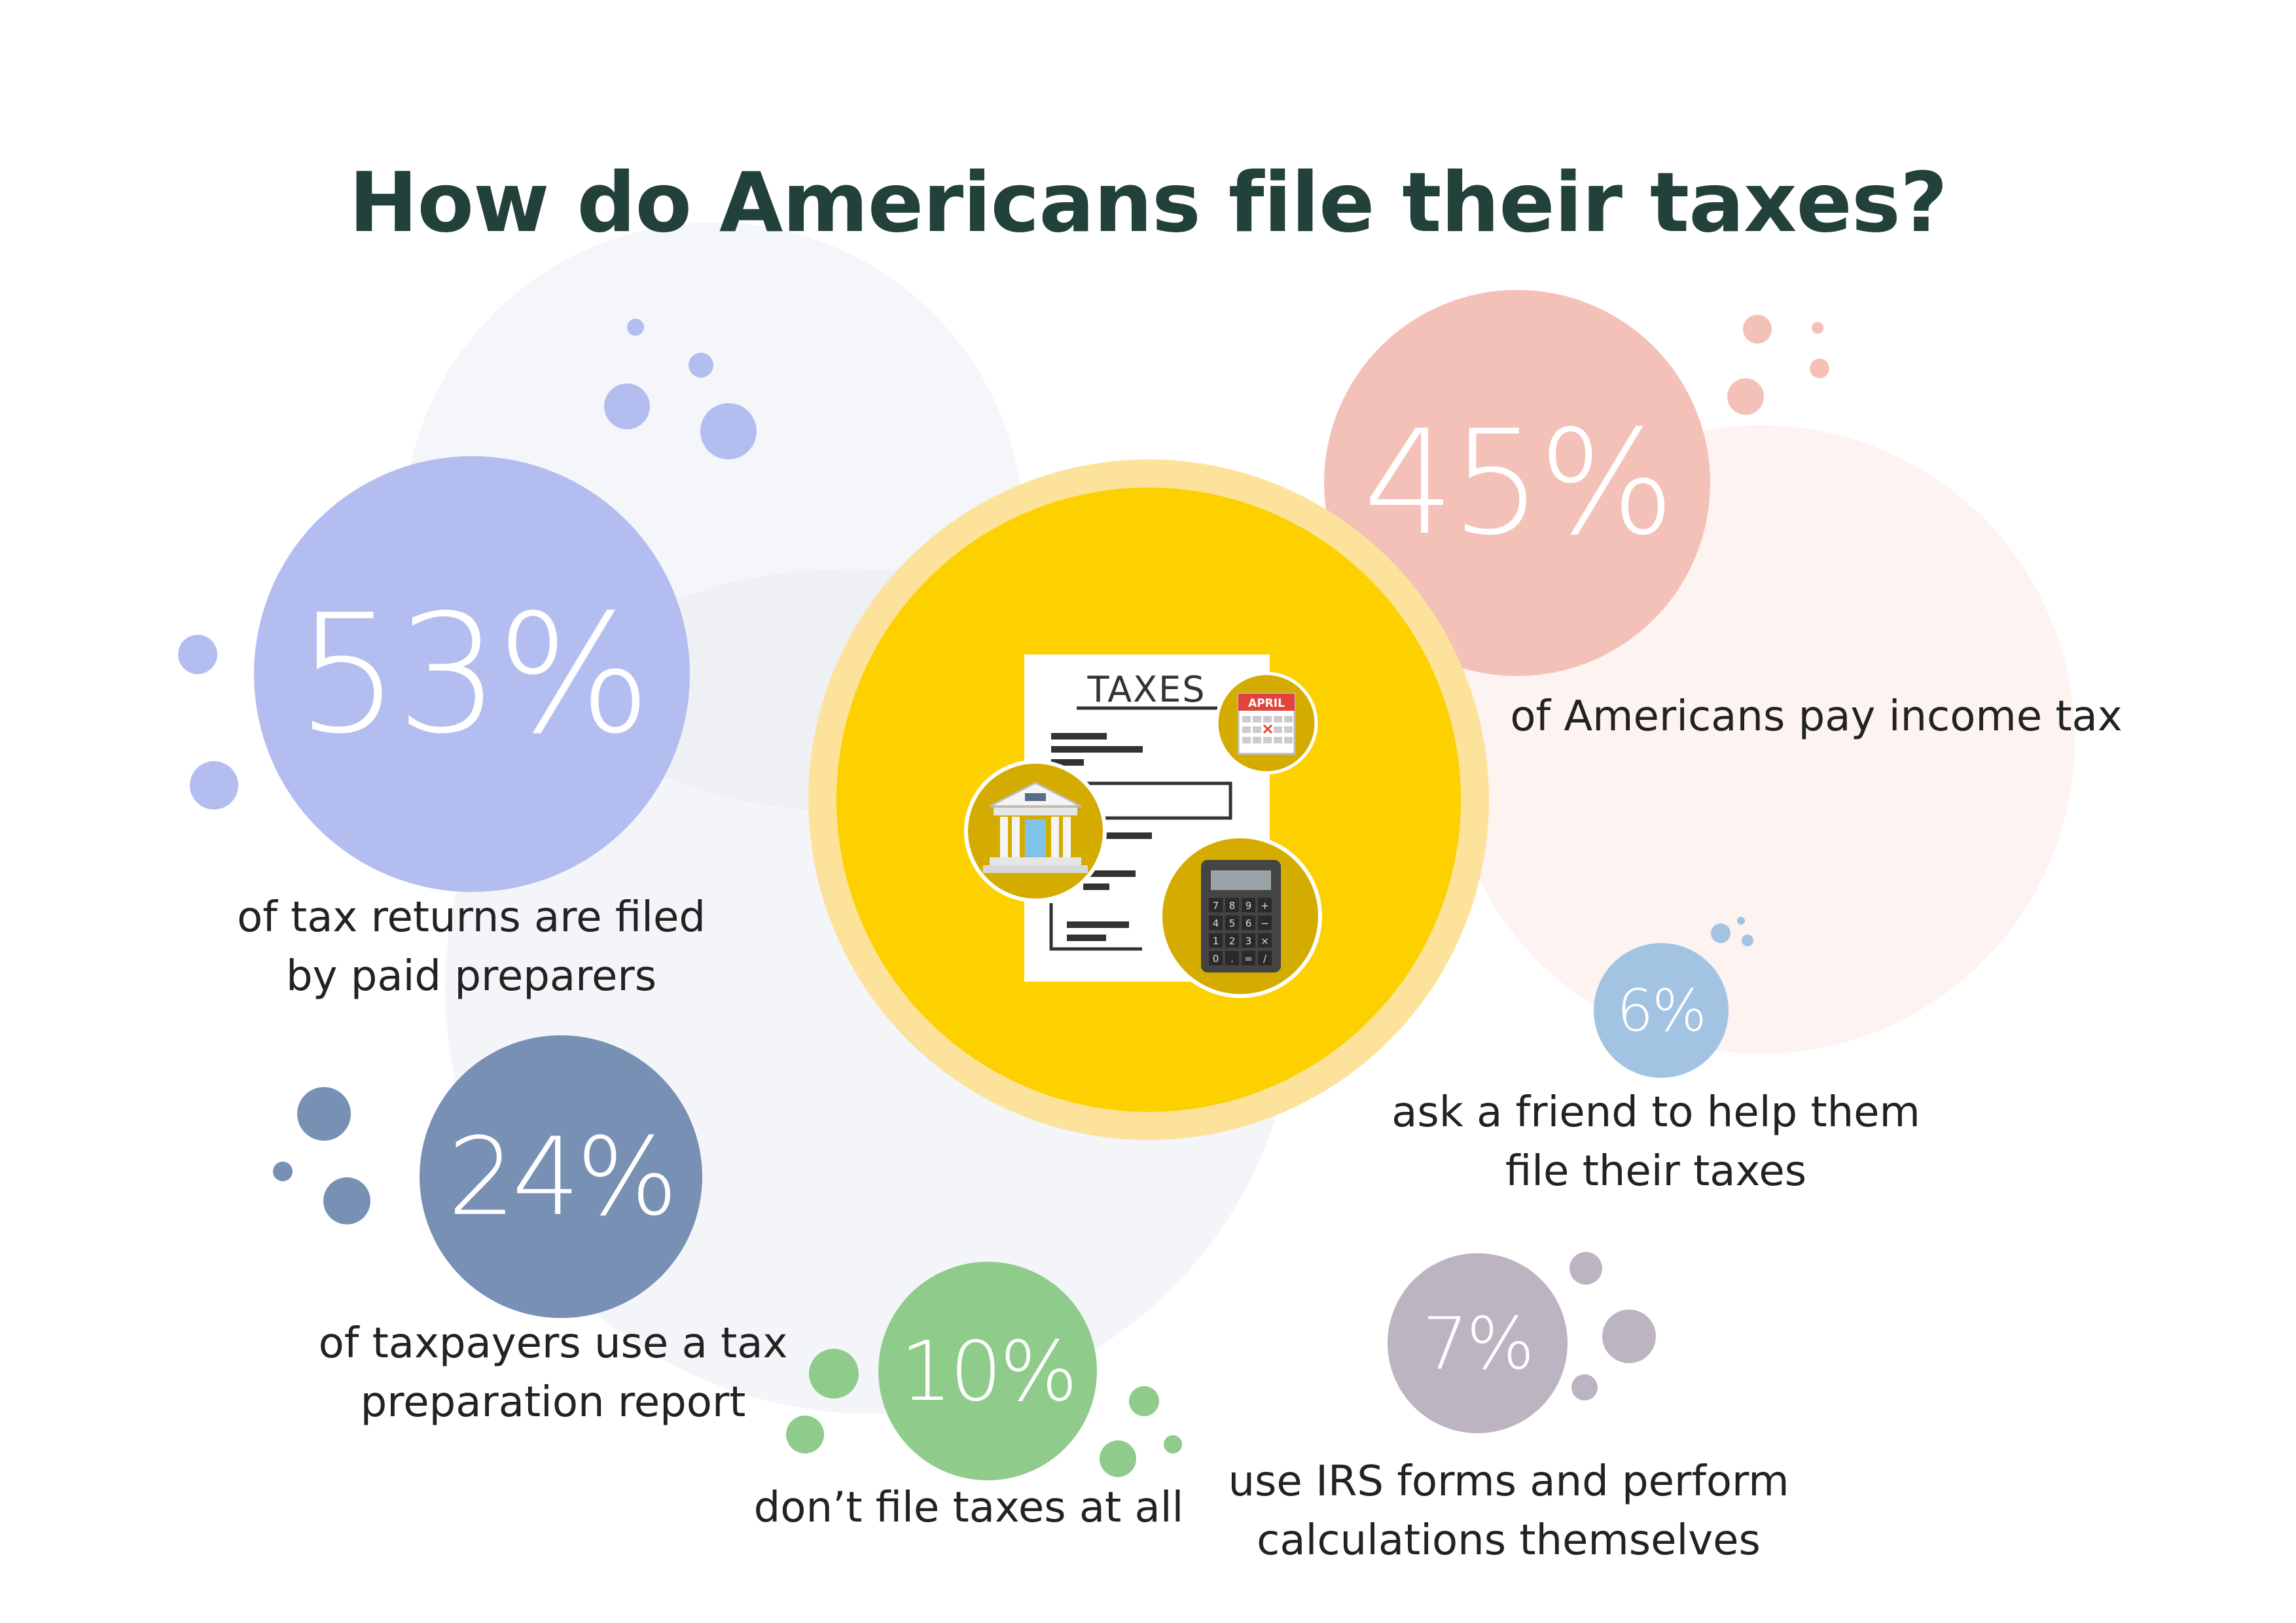  I want to click on calculator-key-label: 9, so click(1249, 906).